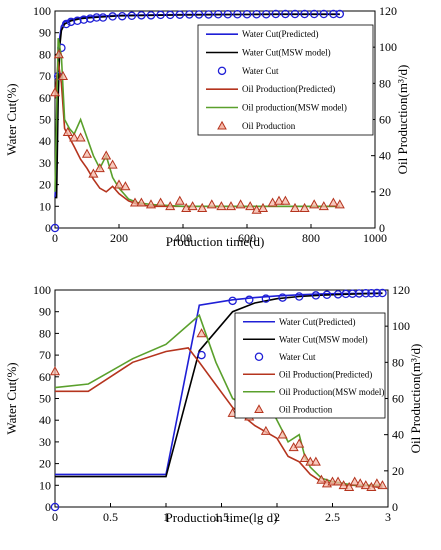  What do you see at coordinates (45, 399) in the screenshot?
I see `y-left-tick-label: 50` at bounding box center [45, 399].